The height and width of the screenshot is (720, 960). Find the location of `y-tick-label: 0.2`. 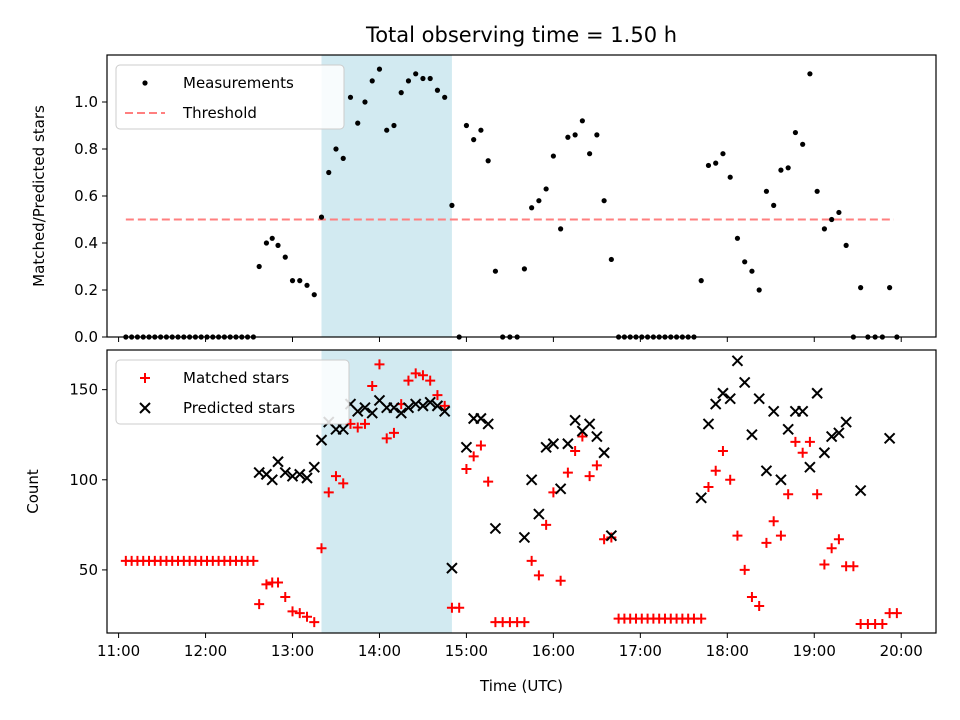

y-tick-label: 0.2 is located at coordinates (86, 290).